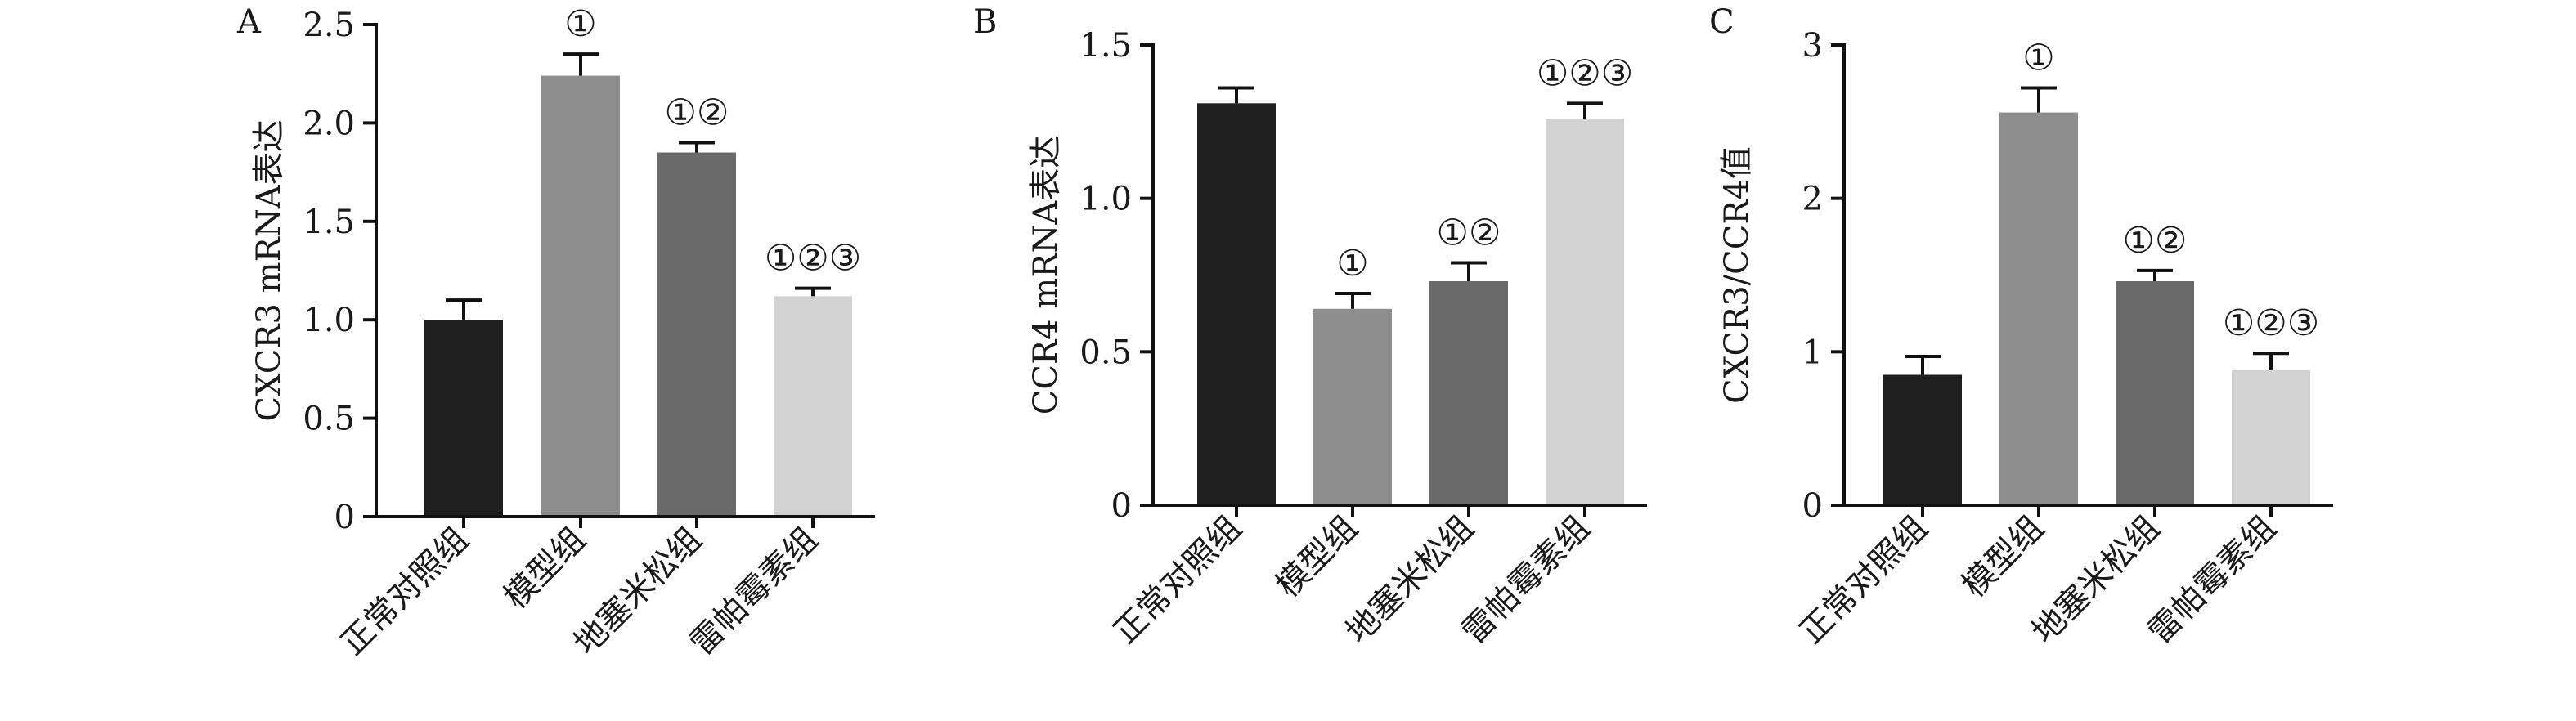 This screenshot has width=2576, height=721. What do you see at coordinates (1737, 275) in the screenshot?
I see `y-axis-title: CXCR3/CCR4值` at bounding box center [1737, 275].